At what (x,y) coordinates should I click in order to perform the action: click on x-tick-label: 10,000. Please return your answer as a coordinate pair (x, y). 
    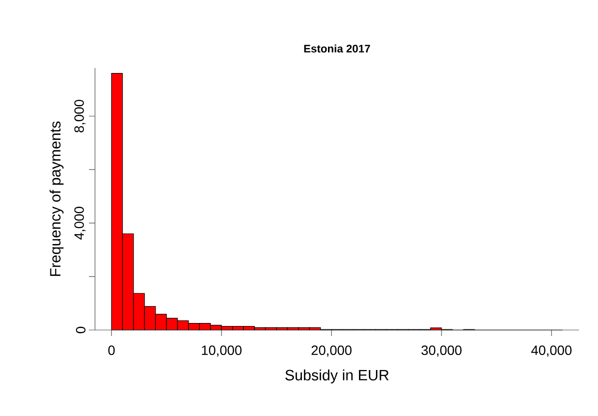
    Looking at the image, I should click on (222, 351).